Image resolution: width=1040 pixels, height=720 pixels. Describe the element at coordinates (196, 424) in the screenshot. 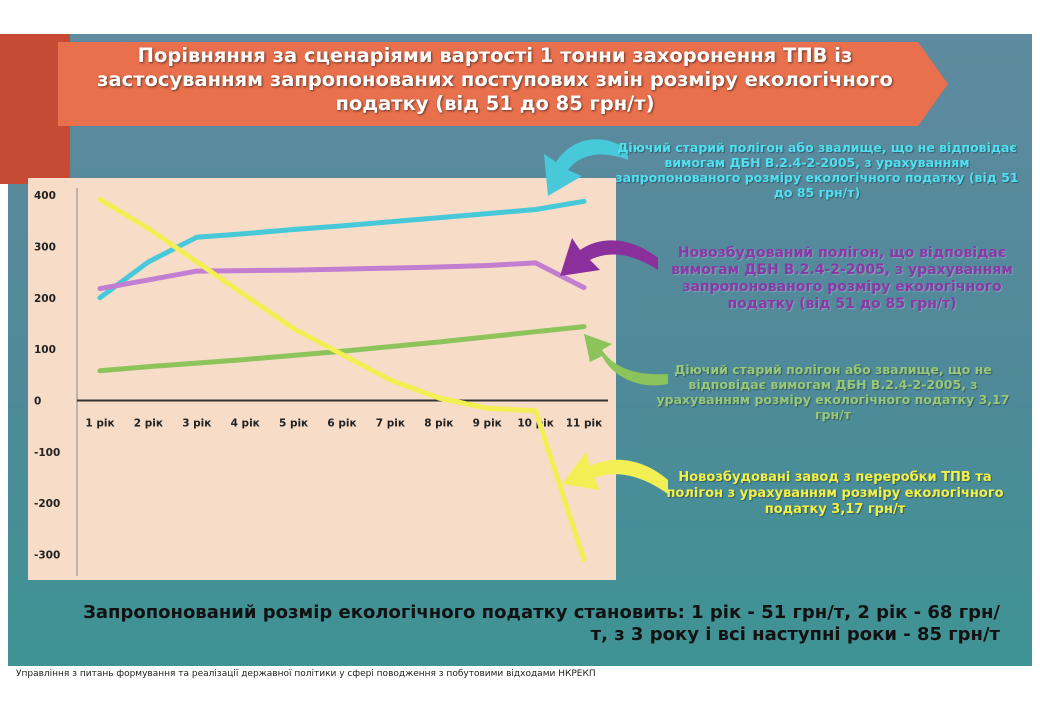

I see `x-tick-label: 3 рік` at that location.